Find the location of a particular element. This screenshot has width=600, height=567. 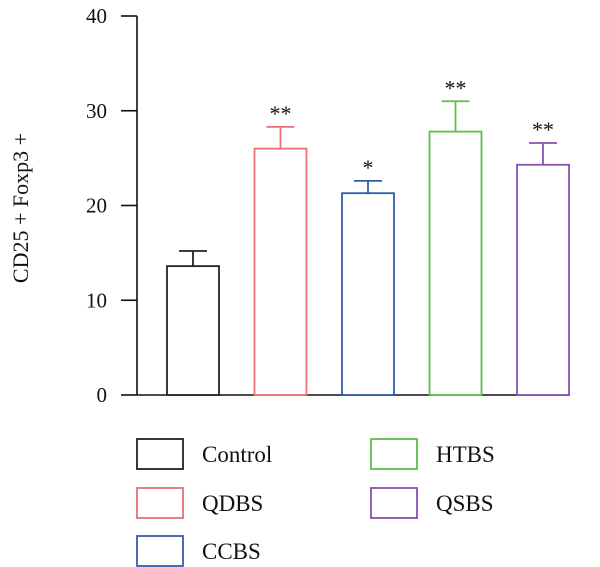

y-tick-label: 40 is located at coordinates (96, 16).